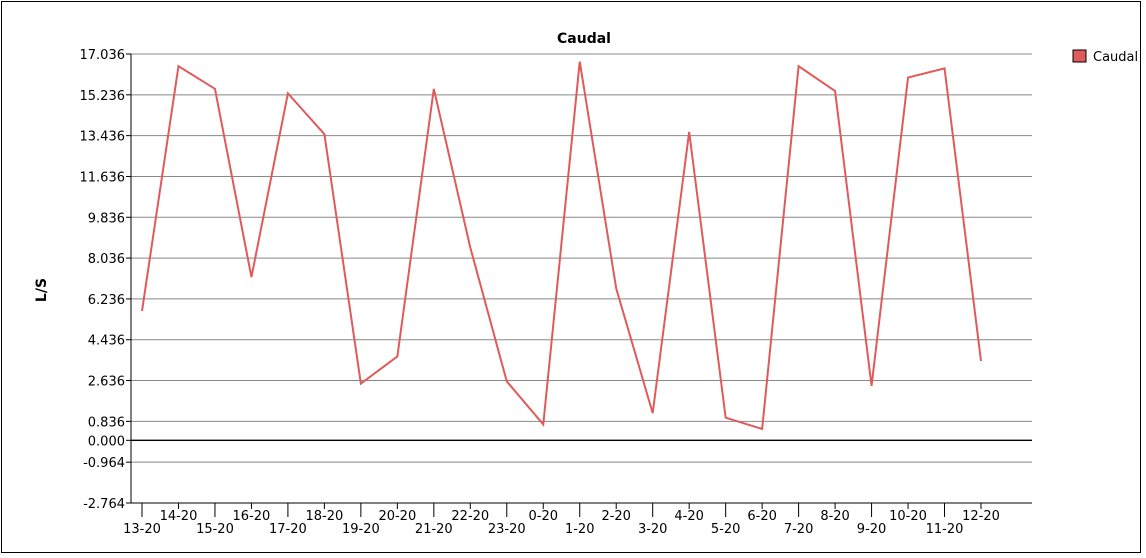 This screenshot has width=1146, height=558. I want to click on x-tick-label: 1-20, so click(580, 529).